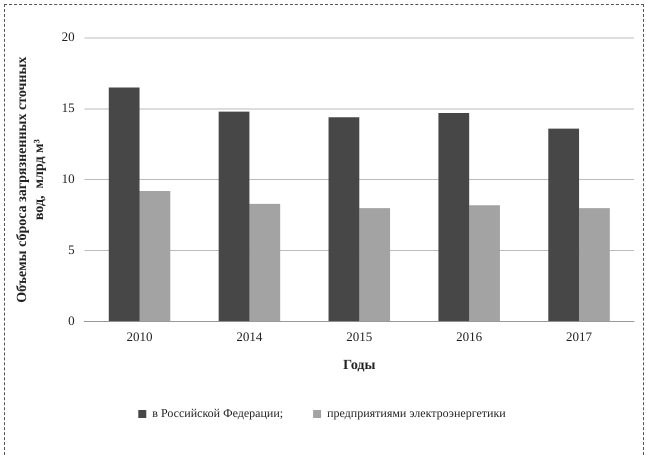 The height and width of the screenshot is (455, 646). What do you see at coordinates (68, 108) in the screenshot?
I see `y-tick-label: 15` at bounding box center [68, 108].